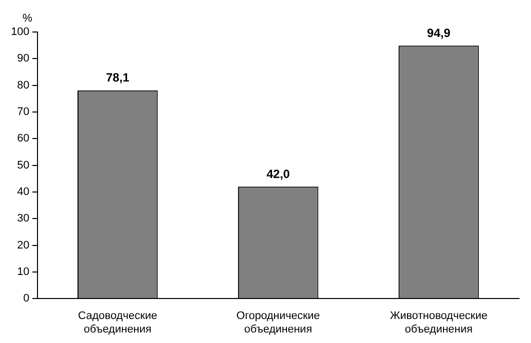 This screenshot has height=343, width=531. Describe the element at coordinates (23, 272) in the screenshot. I see `y-tick-label: 10` at that location.